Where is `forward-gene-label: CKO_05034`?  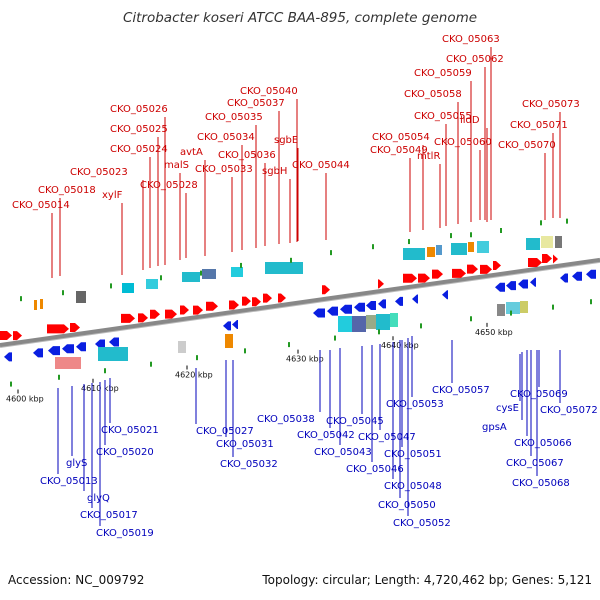
forward-gene-label: CKO_05034 is located at coordinates (226, 137).